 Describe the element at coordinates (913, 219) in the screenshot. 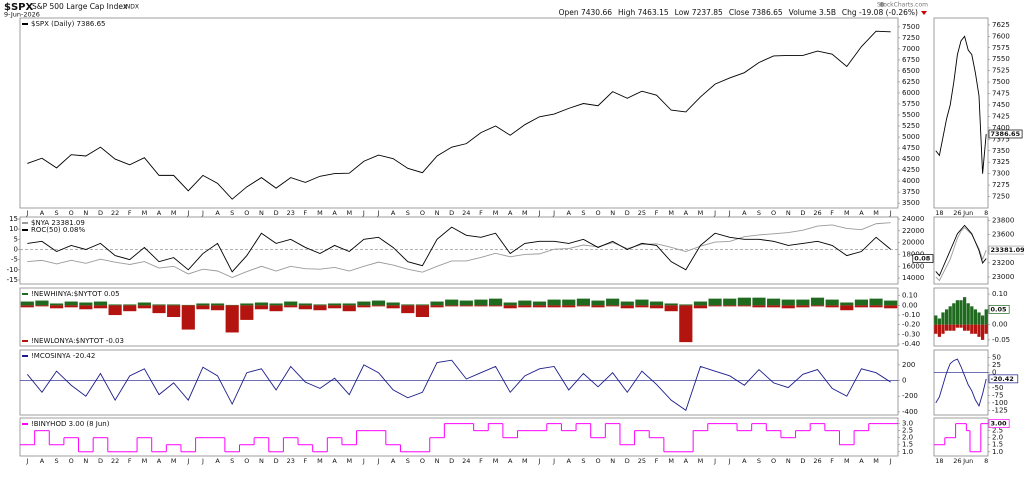

I see `y2-tick-label: 24000` at that location.